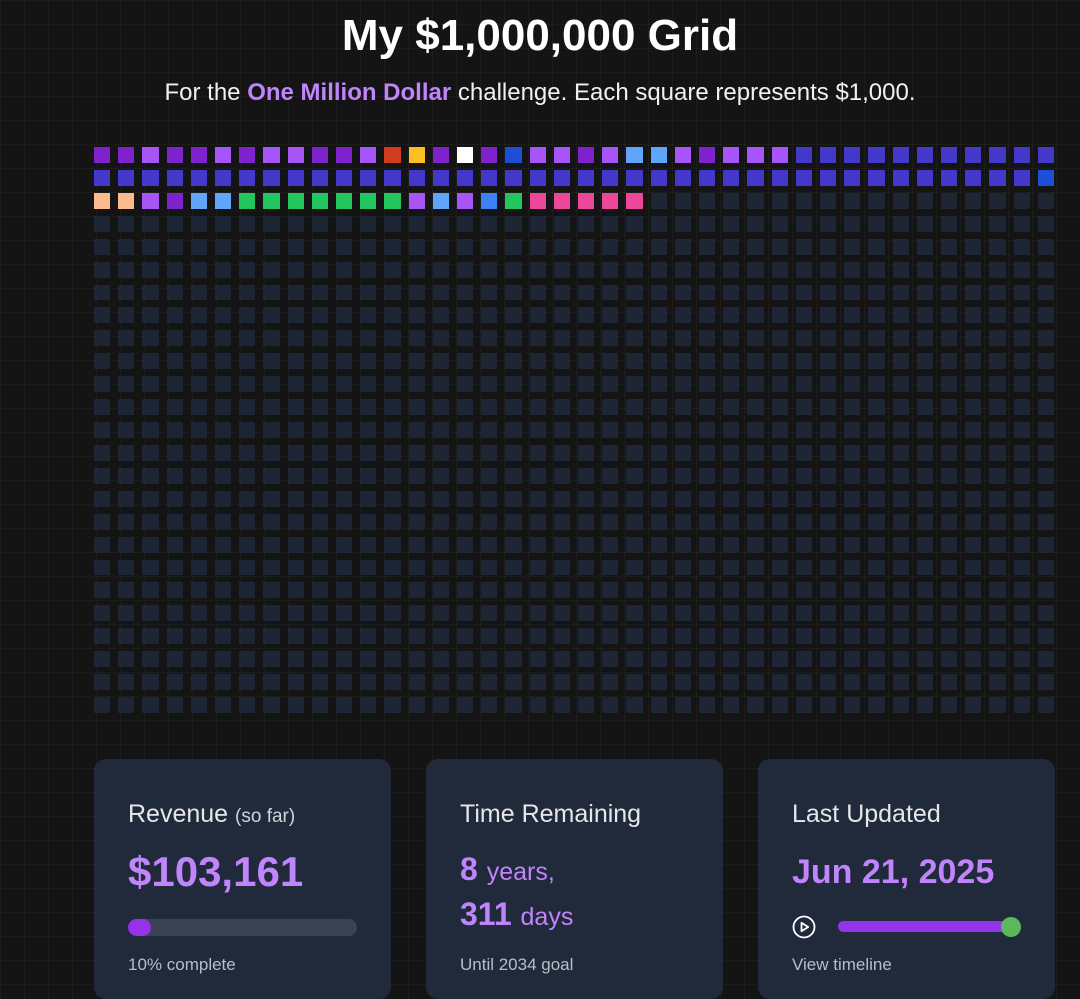 The height and width of the screenshot is (999, 1080). Describe the element at coordinates (804, 927) in the screenshot. I see `play-button` at that location.